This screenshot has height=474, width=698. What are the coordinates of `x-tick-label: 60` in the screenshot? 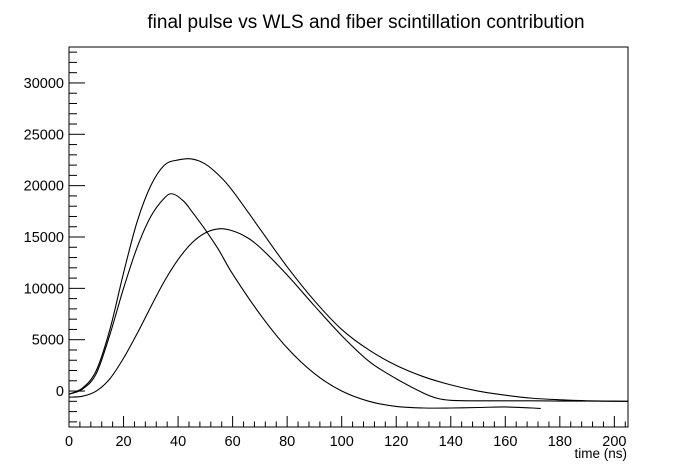 It's located at (233, 442).